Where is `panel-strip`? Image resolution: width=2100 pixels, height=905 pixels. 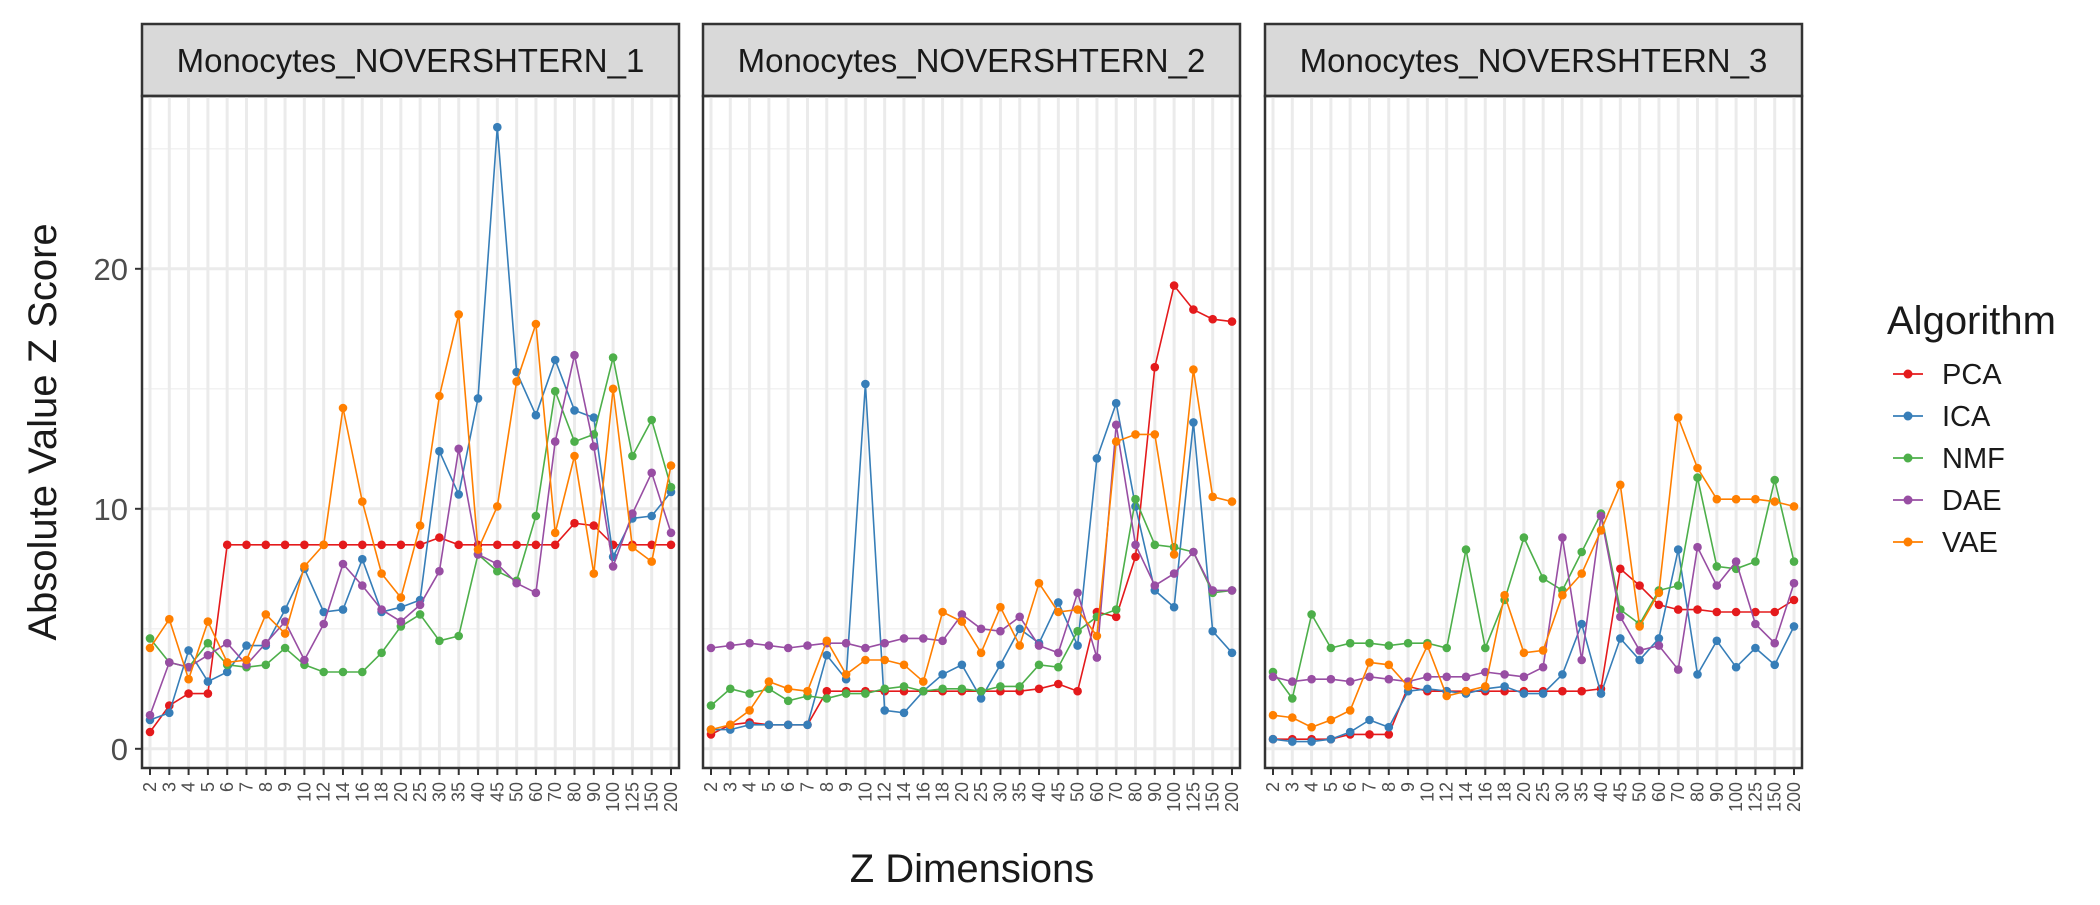 panel-strip is located at coordinates (971, 60).